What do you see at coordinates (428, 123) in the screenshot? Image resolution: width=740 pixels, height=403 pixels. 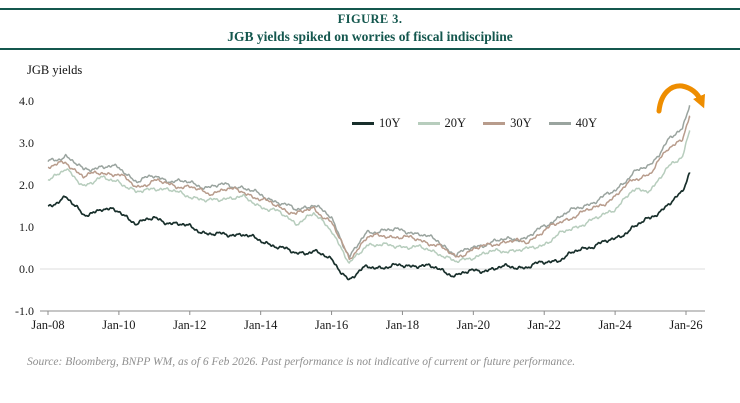 I see `legend-swatch-20Y` at bounding box center [428, 123].